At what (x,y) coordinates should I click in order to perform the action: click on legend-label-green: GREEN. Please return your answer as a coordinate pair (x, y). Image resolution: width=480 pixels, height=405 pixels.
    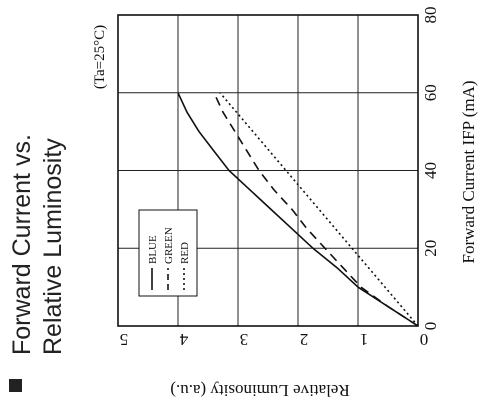
    Looking at the image, I should click on (169, 245).